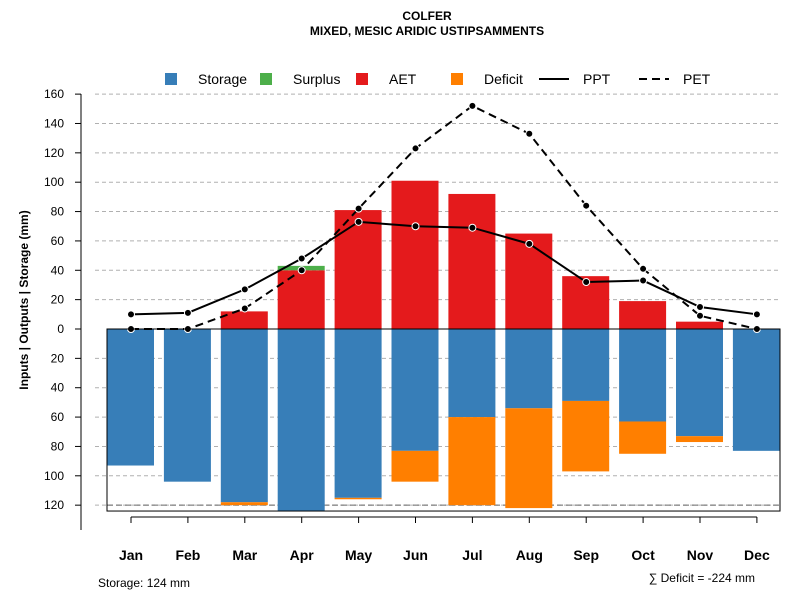 The width and height of the screenshot is (800, 600). Describe the element at coordinates (472, 555) in the screenshot. I see `x-tick-label-jul: Jul` at that location.